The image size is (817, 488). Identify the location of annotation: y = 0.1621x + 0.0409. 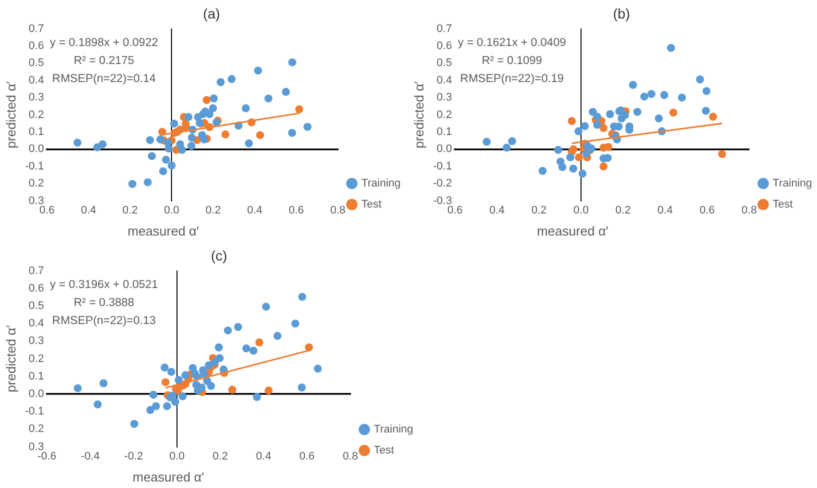
(512, 42).